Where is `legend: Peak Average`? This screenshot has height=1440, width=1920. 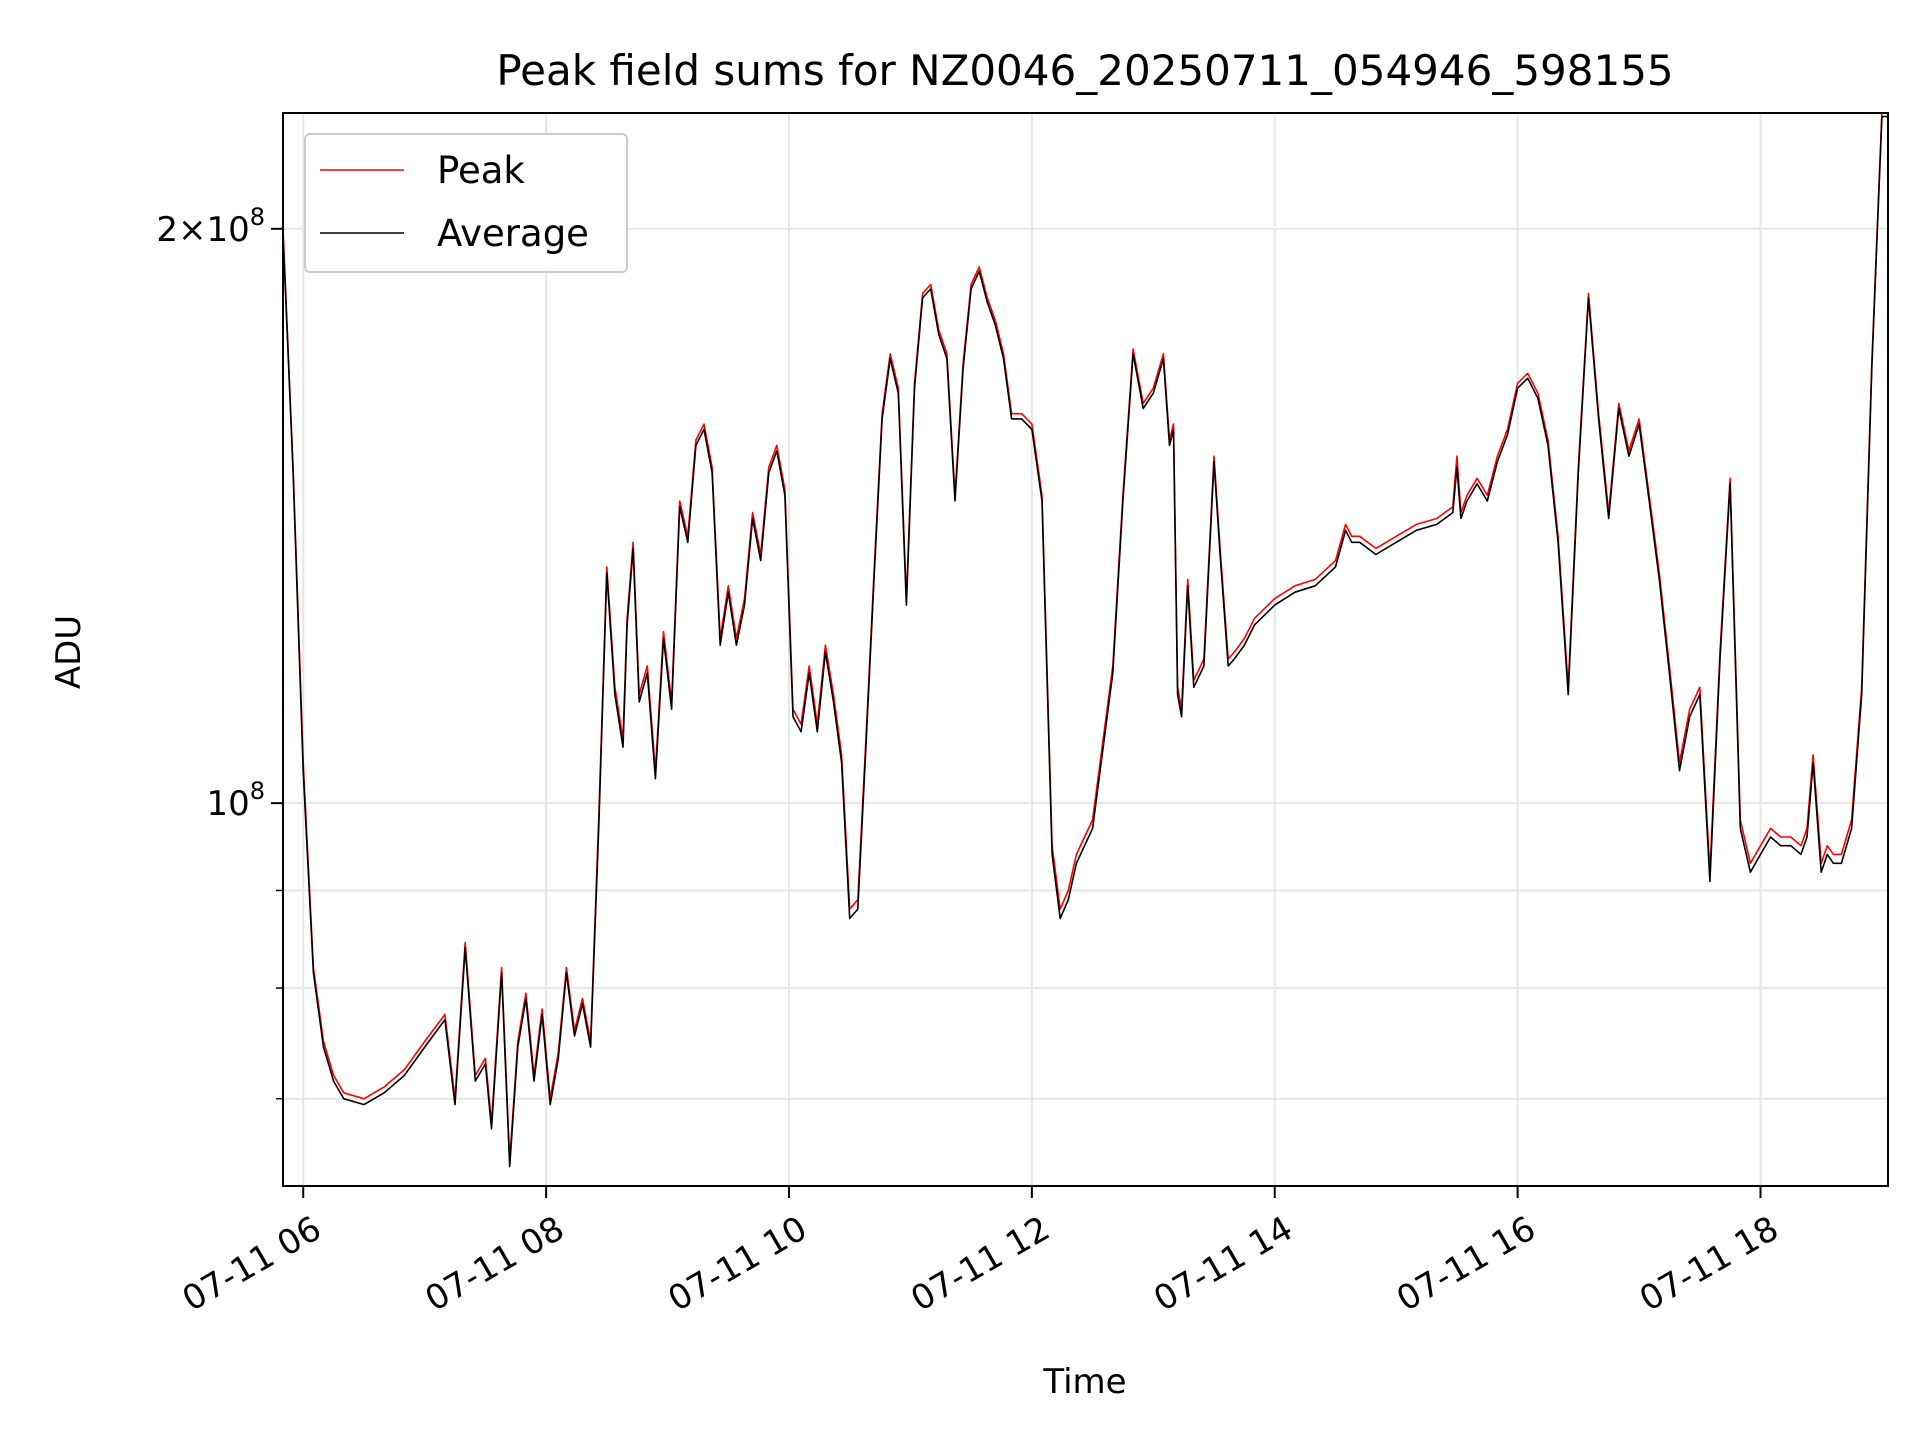
legend: Peak Average is located at coordinates (466, 203).